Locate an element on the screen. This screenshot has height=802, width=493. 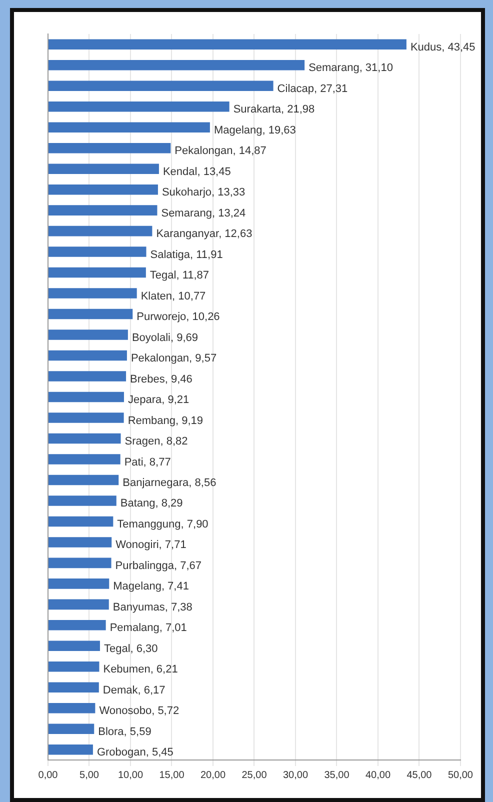
x-tick-label: 25,00 is located at coordinates (255, 775).